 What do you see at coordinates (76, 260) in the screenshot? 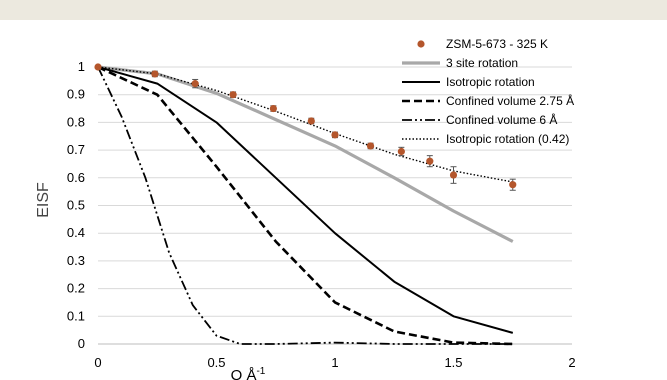
I see `y-tick-3: 0.3` at bounding box center [76, 260].